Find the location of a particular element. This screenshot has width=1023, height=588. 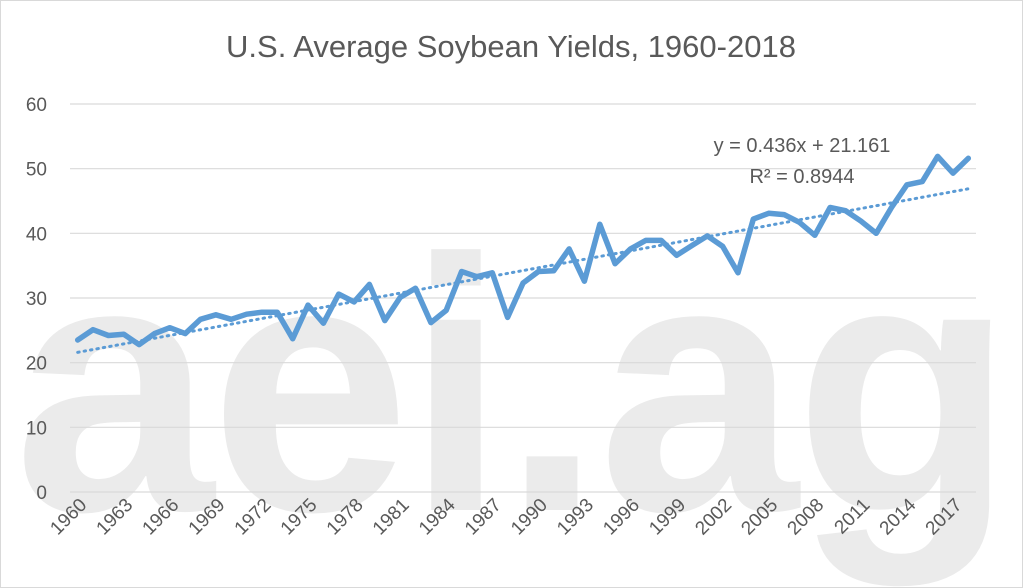

y-tick-label: 40 is located at coordinates (36, 234).